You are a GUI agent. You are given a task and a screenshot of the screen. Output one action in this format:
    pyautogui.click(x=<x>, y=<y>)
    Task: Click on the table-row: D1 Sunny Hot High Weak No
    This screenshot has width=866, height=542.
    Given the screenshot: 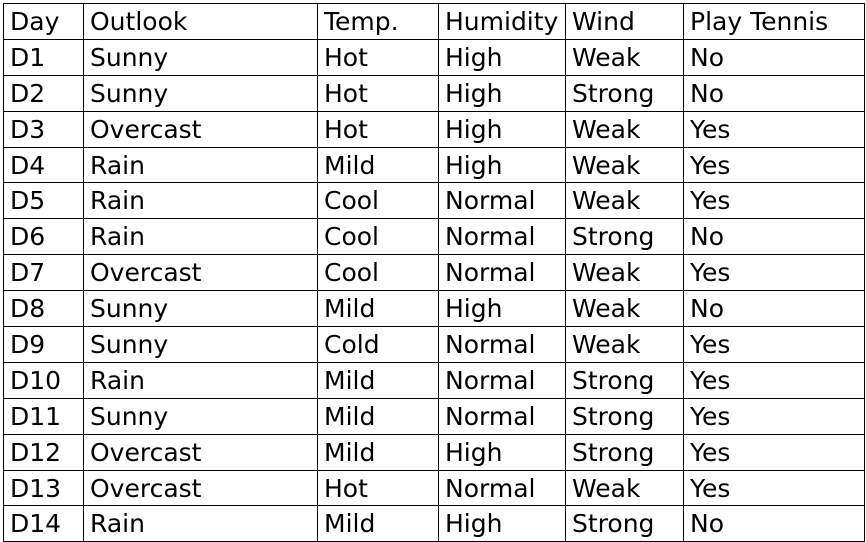 What is the action you would take?
    pyautogui.click(x=434, y=57)
    